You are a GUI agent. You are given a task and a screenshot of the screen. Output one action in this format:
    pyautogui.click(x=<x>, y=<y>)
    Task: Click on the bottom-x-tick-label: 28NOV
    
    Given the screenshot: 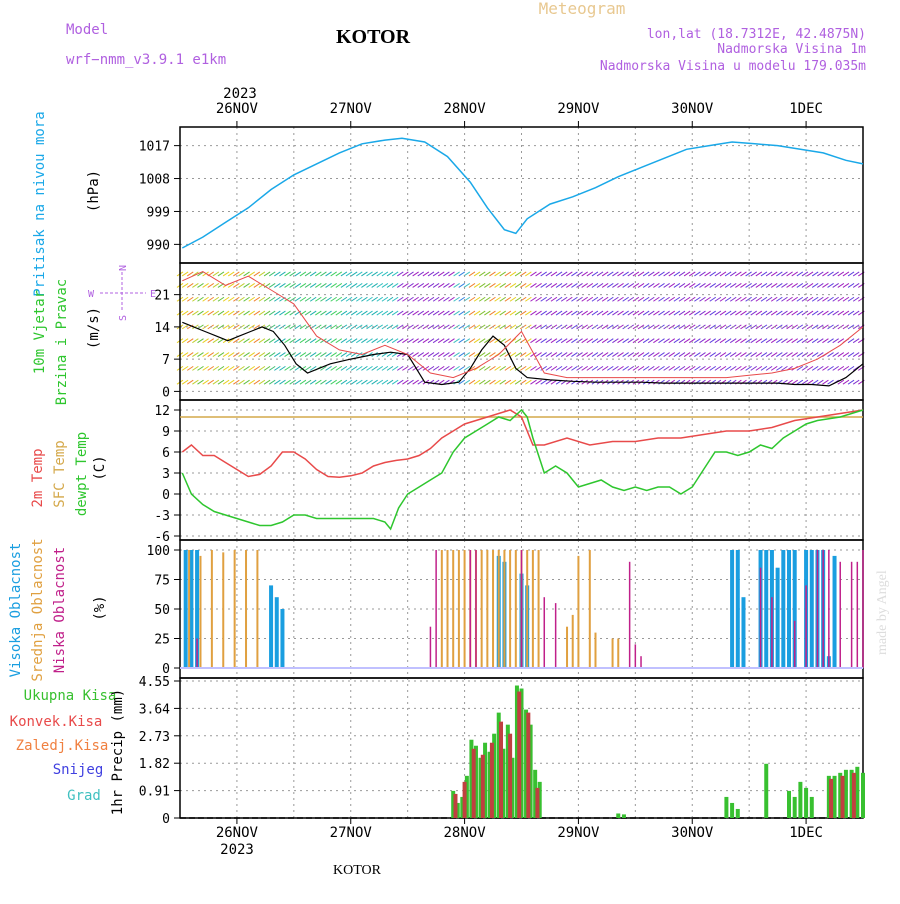 What is the action you would take?
    pyautogui.click(x=465, y=833)
    